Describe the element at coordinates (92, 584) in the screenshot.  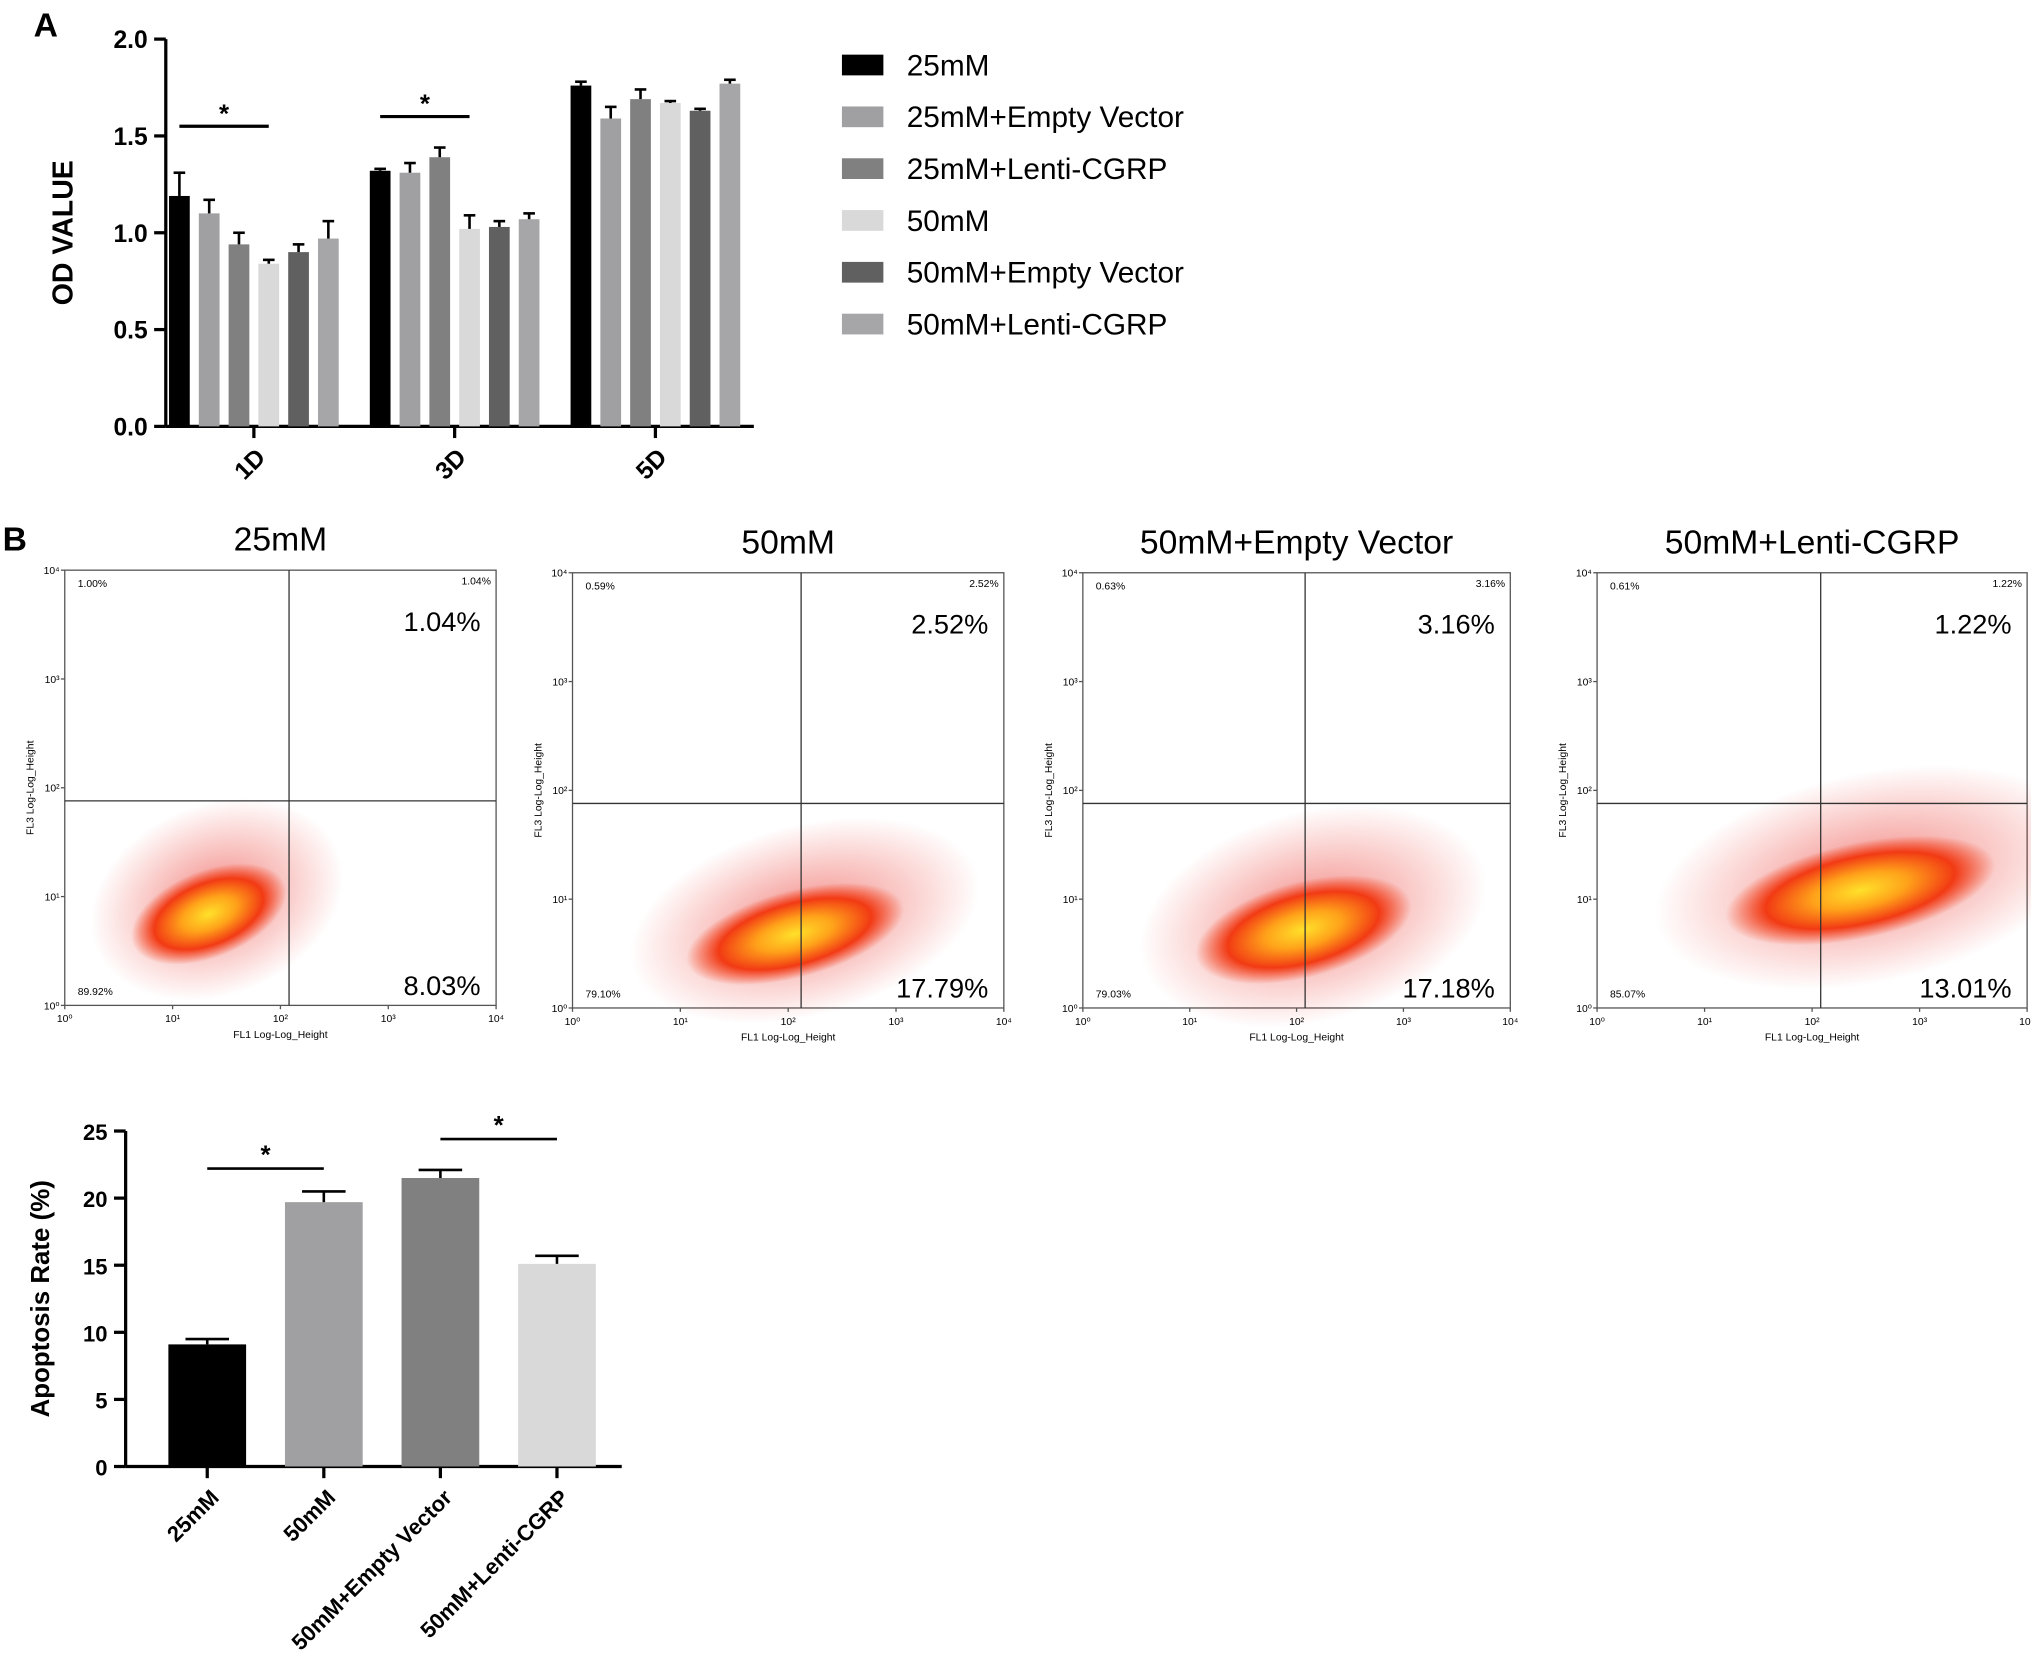
I see `quadrant-label: 1.00%` at that location.